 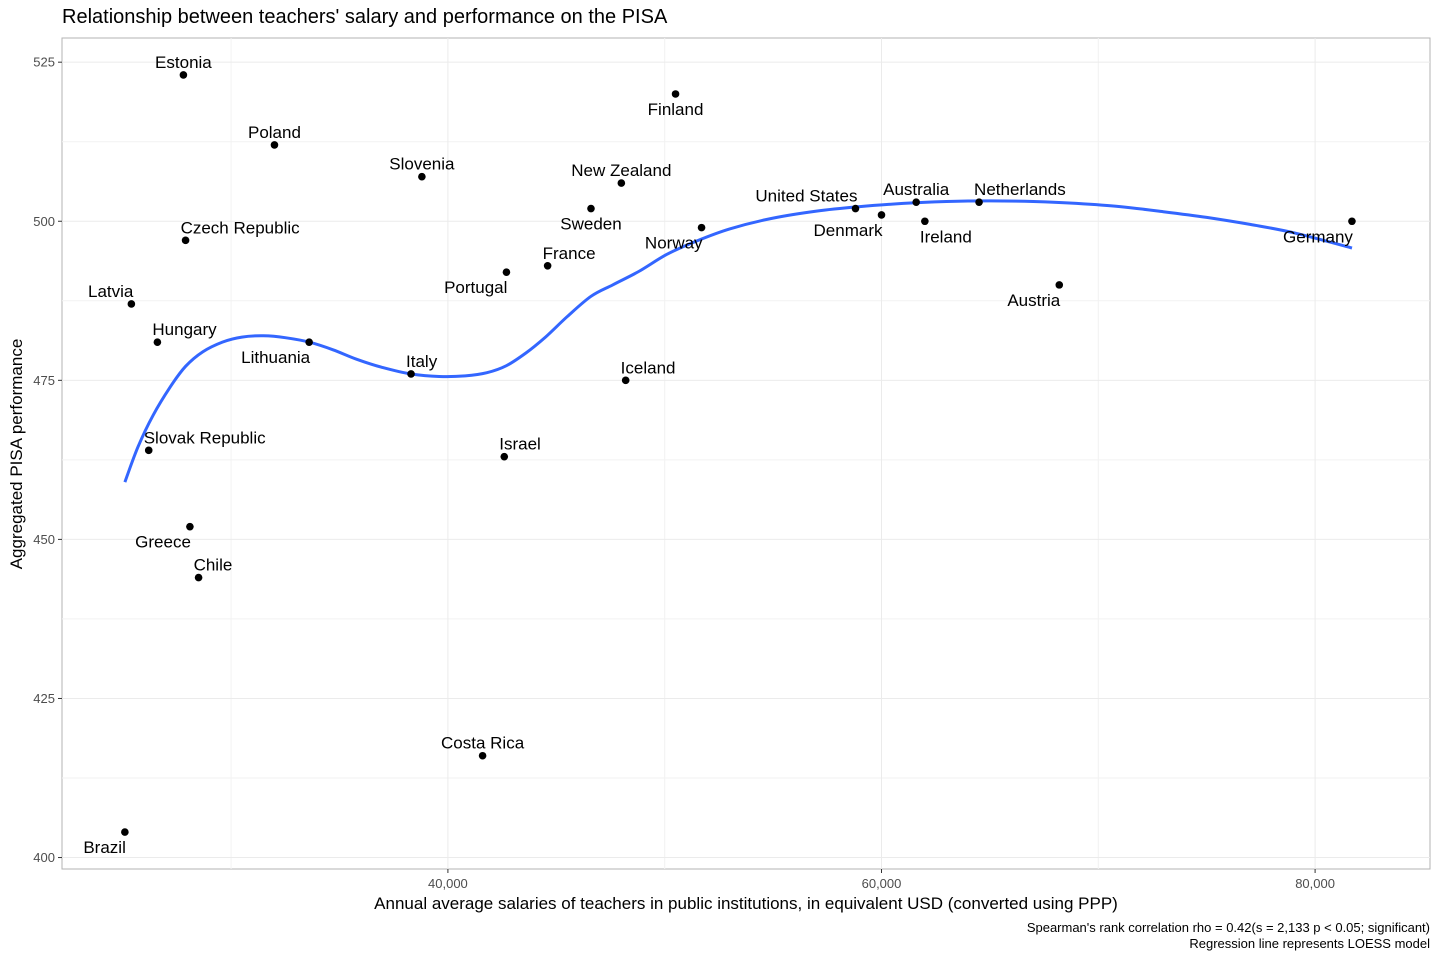 What do you see at coordinates (157, 342) in the screenshot?
I see `point-hungary` at bounding box center [157, 342].